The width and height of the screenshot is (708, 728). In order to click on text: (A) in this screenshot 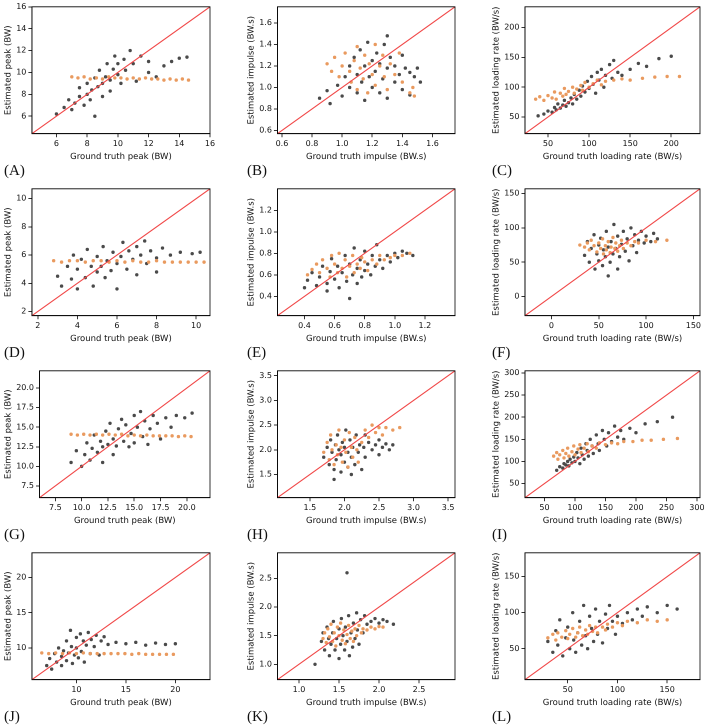, I will do `click(14, 171)`.